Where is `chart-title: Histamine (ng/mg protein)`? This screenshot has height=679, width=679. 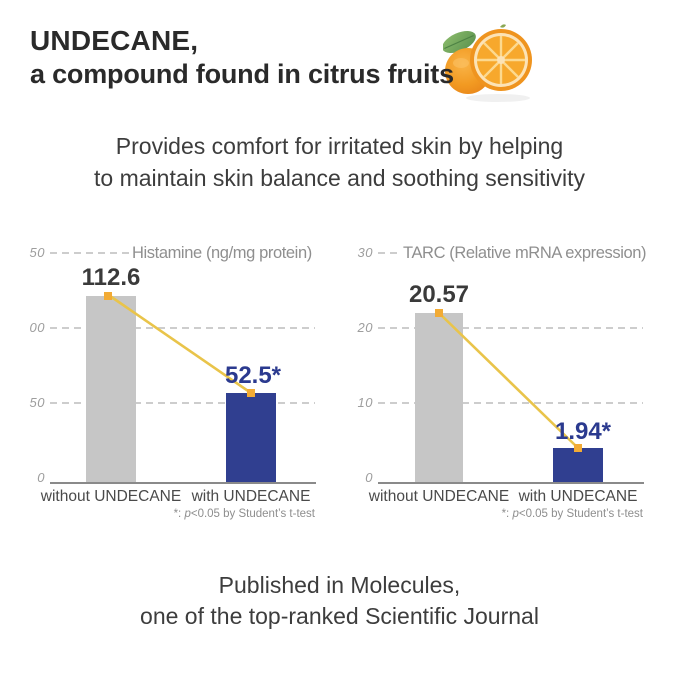 chart-title: Histamine (ng/mg protein) is located at coordinates (222, 253).